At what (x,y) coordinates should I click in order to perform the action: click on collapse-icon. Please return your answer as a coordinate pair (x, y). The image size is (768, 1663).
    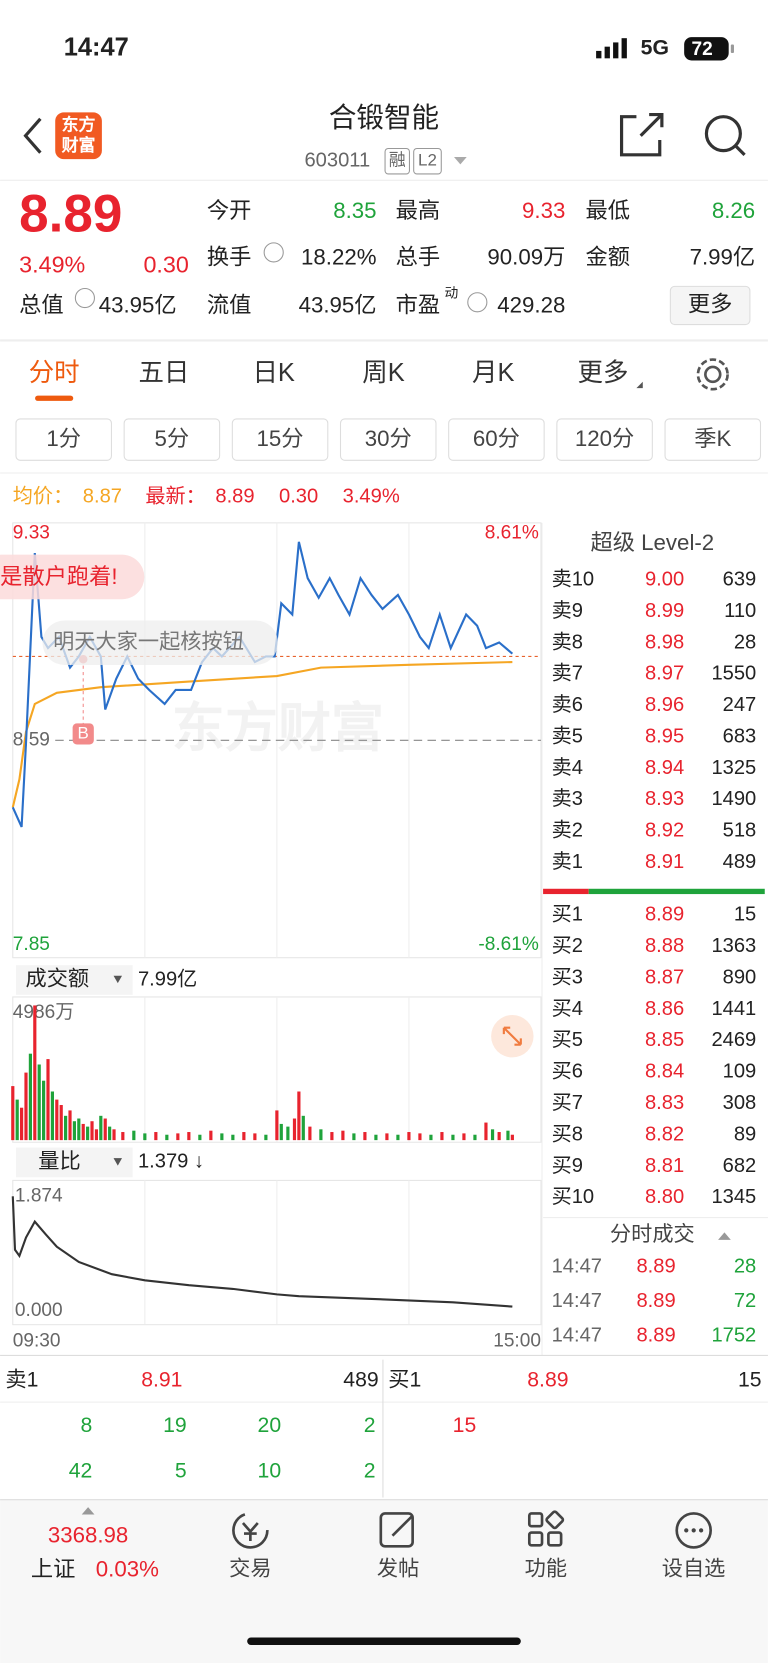
    Looking at the image, I should click on (724, 1236).